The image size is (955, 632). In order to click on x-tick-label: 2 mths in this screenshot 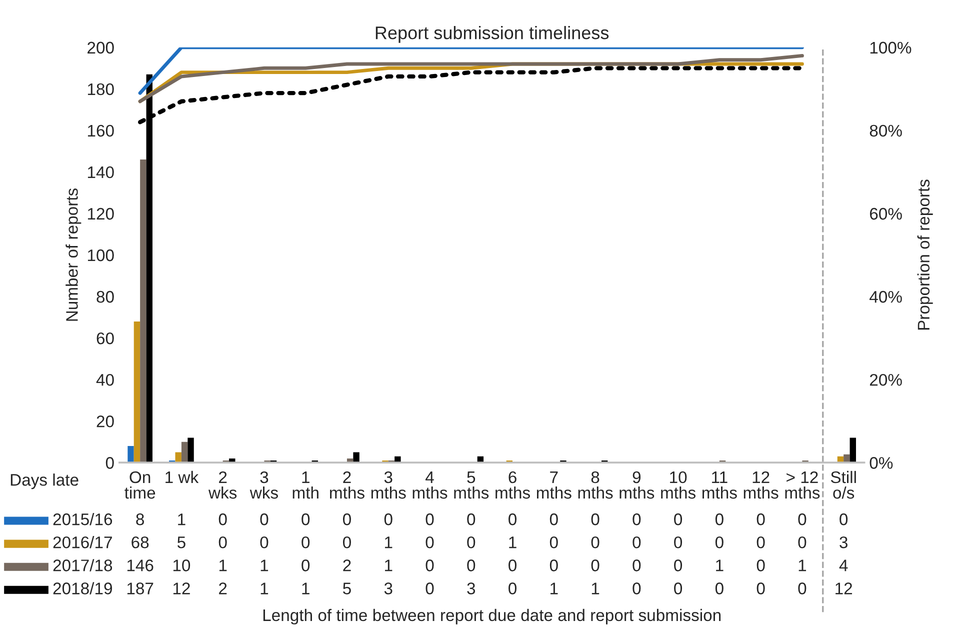, I will do `click(347, 485)`.